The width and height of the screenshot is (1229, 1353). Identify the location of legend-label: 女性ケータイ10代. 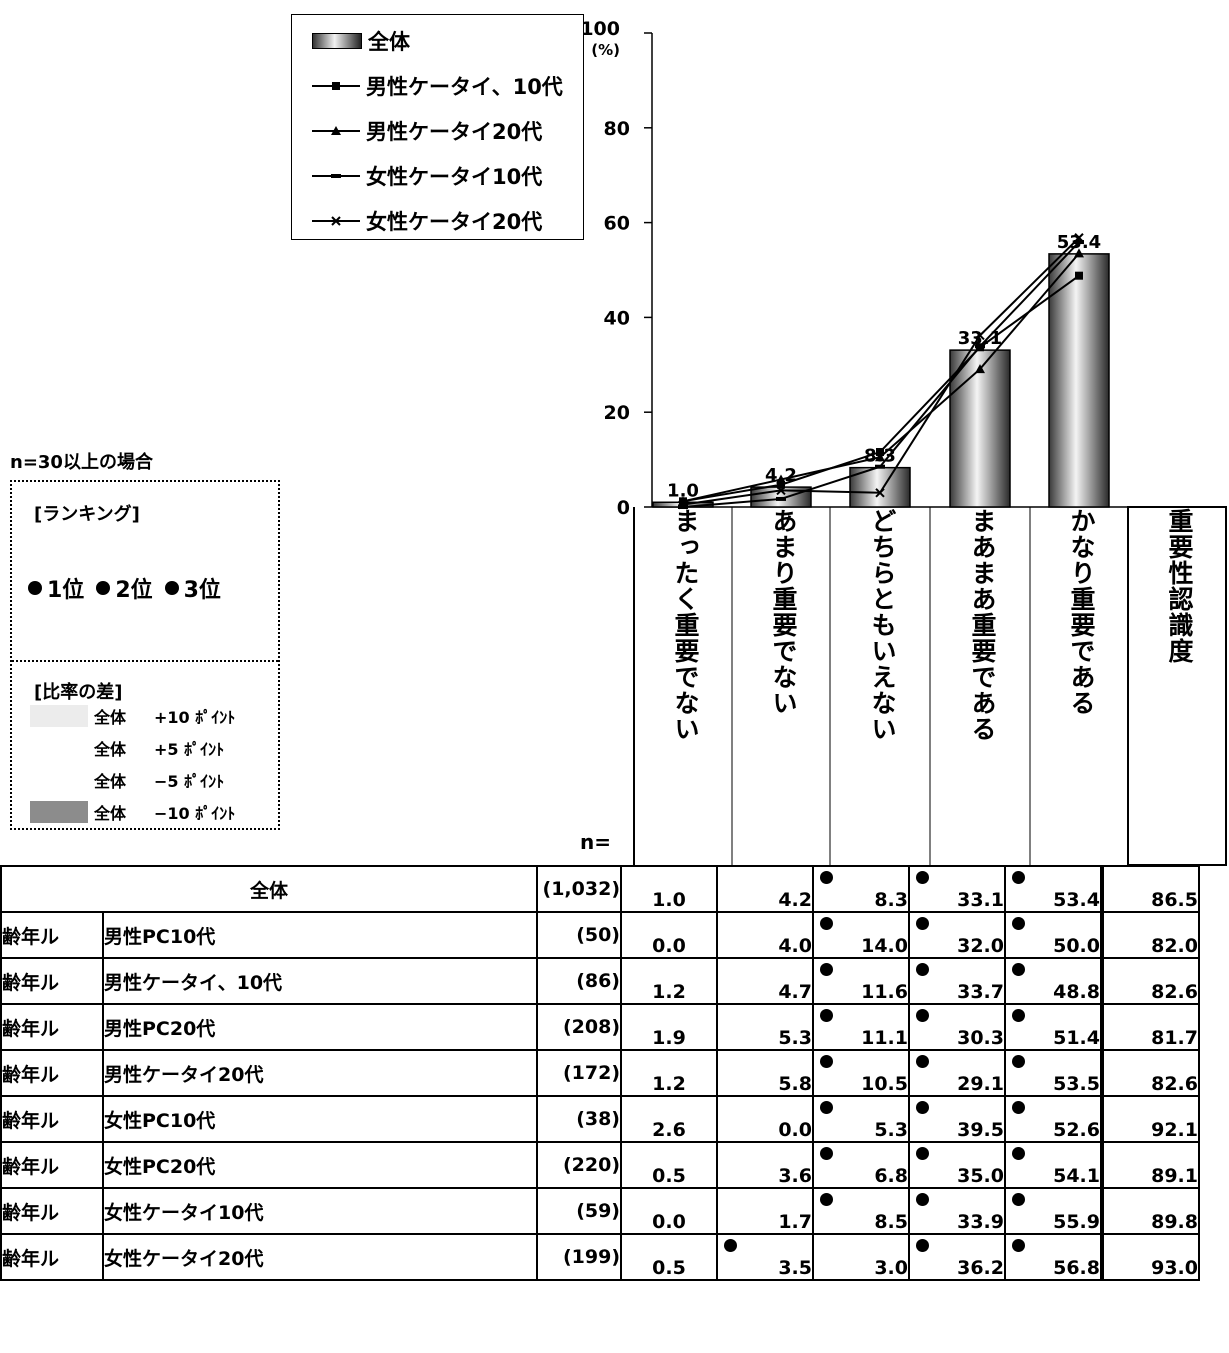
(454, 177).